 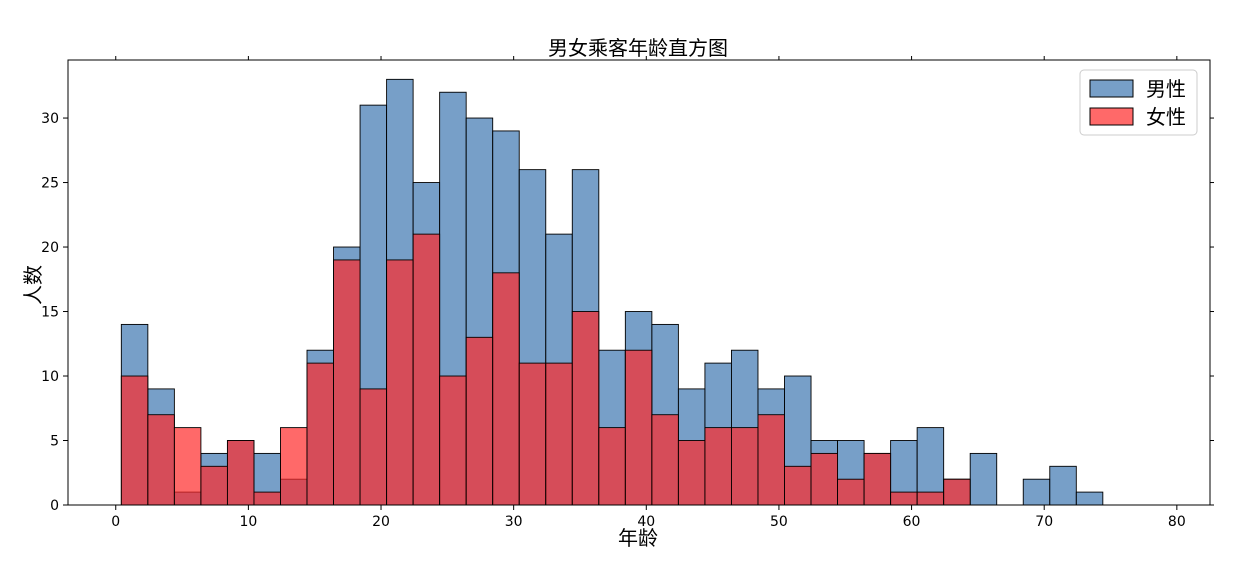 What do you see at coordinates (50, 119) in the screenshot?
I see `y-tick-label-6: 30` at bounding box center [50, 119].